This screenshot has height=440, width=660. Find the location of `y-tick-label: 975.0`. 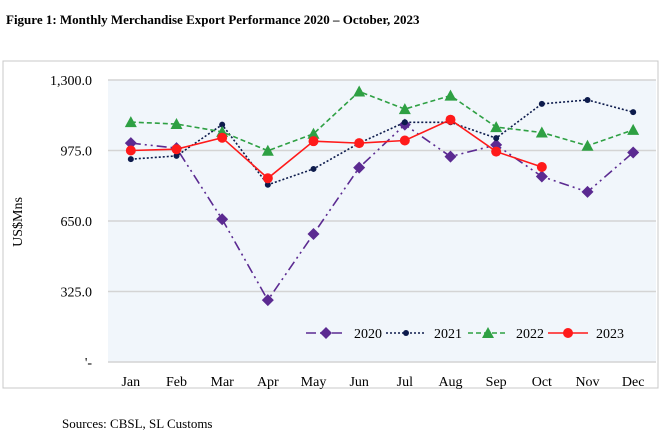

y-tick-label: 975.0 is located at coordinates (77, 152).